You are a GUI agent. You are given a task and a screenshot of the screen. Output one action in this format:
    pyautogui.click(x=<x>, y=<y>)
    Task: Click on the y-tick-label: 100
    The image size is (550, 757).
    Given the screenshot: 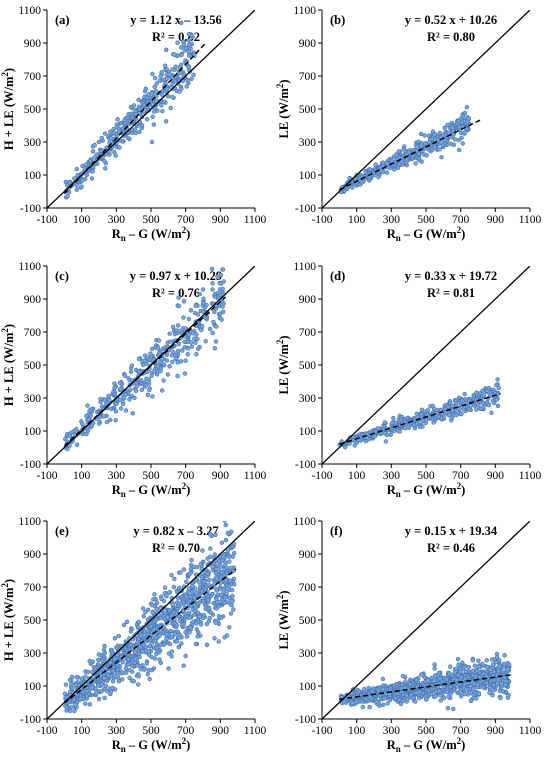 What is the action you would take?
    pyautogui.click(x=308, y=176)
    